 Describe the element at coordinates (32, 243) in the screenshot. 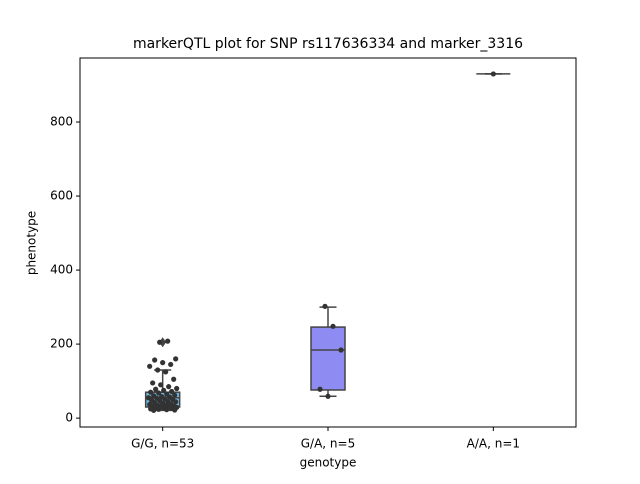

I see `y-axis-label: phenotype` at that location.